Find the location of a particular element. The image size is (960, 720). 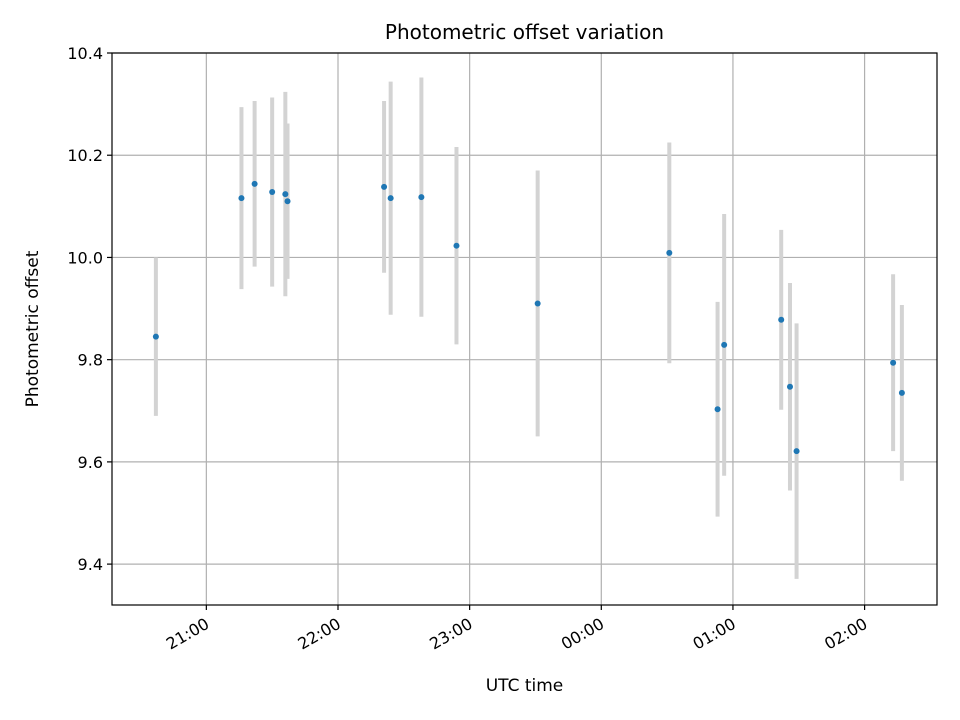

y-axis-label: Photometric offset is located at coordinates (33, 328).